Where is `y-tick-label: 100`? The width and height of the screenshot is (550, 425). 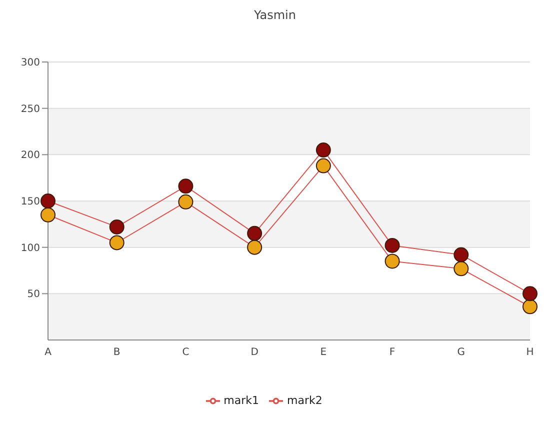 y-tick-label: 100 is located at coordinates (30, 248).